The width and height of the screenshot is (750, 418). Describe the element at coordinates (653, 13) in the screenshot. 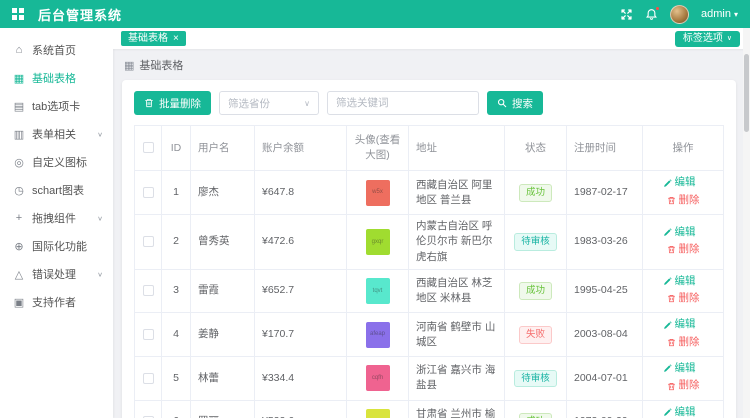

I see `notification-bell-icon` at that location.